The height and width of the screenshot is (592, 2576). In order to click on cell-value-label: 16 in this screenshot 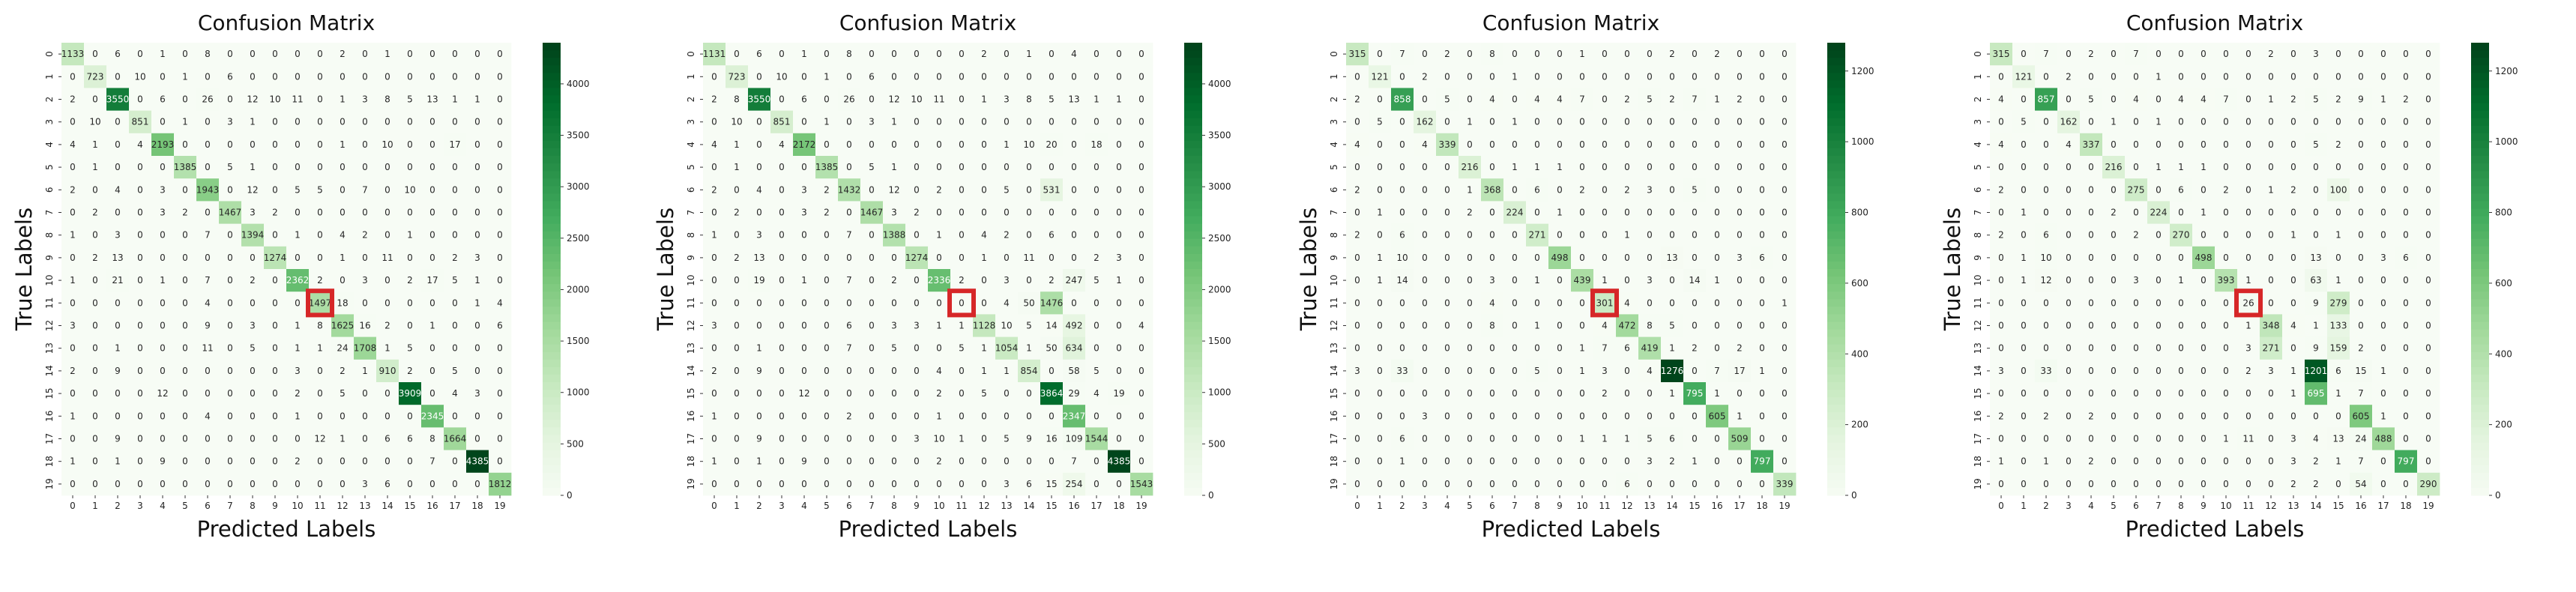, I will do `click(1051, 439)`.